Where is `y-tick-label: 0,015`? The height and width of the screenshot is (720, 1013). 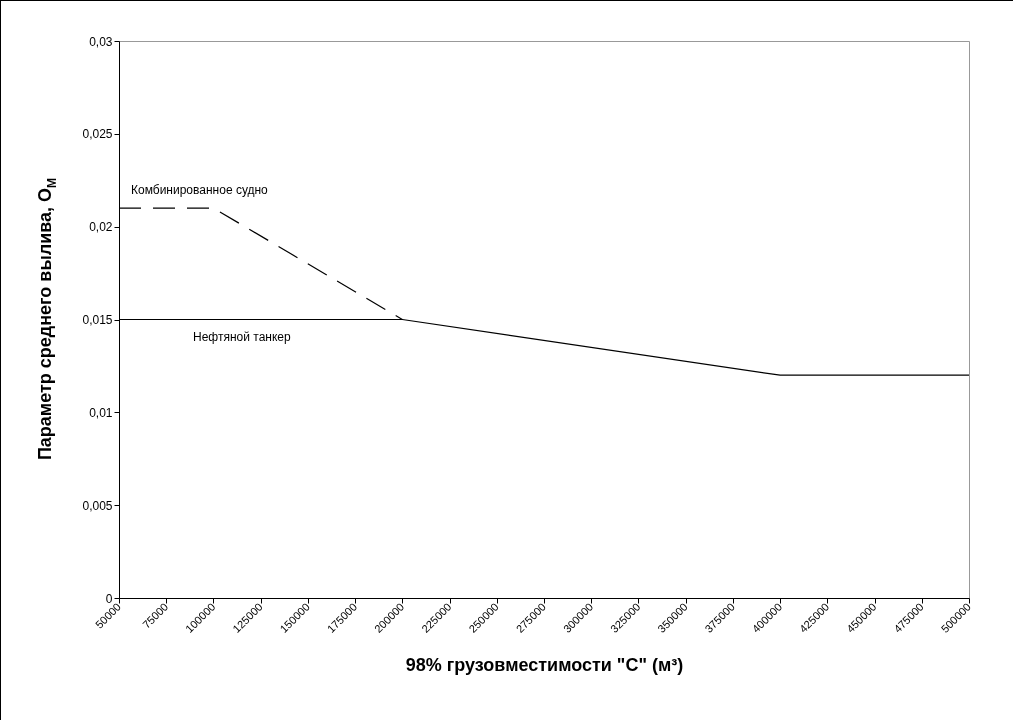
y-tick-label: 0,015 is located at coordinates (97, 320).